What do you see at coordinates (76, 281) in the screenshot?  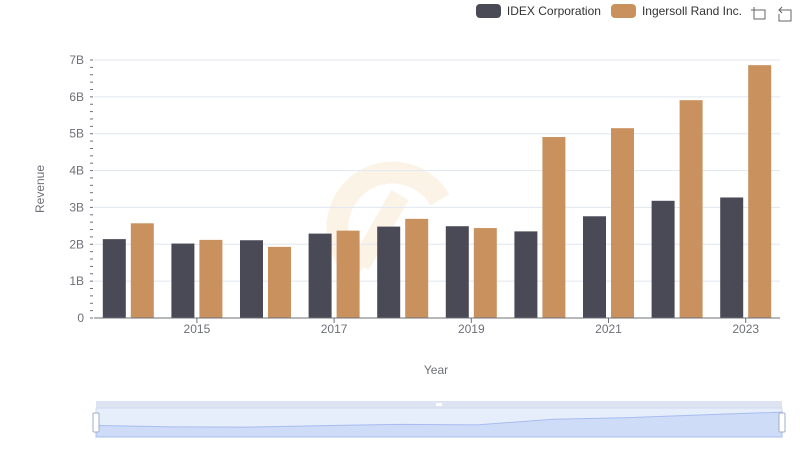 I see `y-tick-label: 1B` at bounding box center [76, 281].